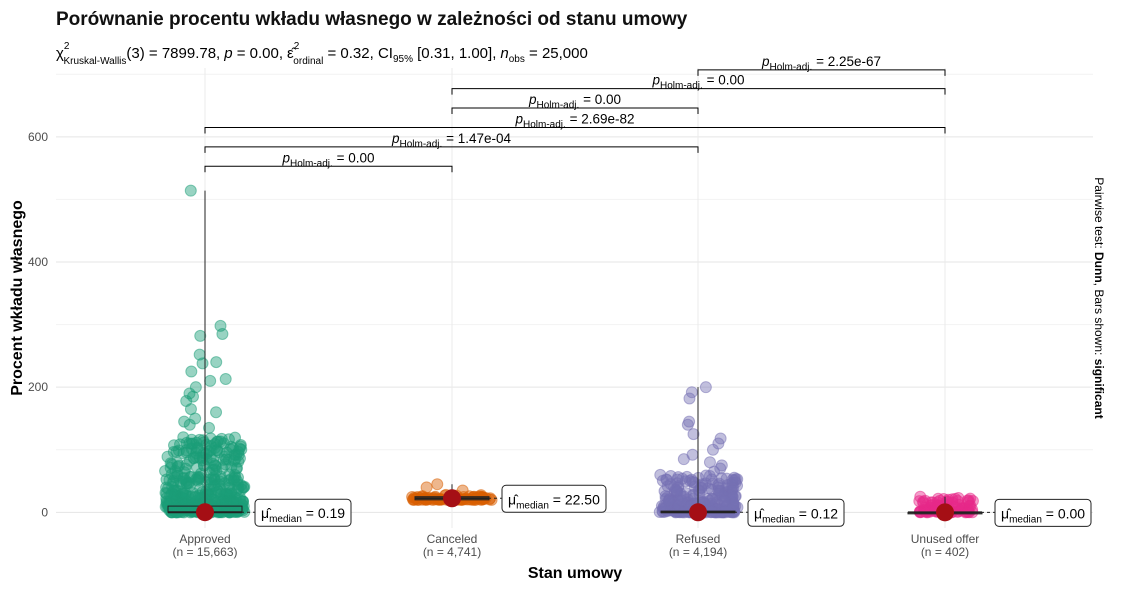 This screenshot has width=1123, height=593. I want to click on x-tick-count: (n = 15,663), so click(204, 552).